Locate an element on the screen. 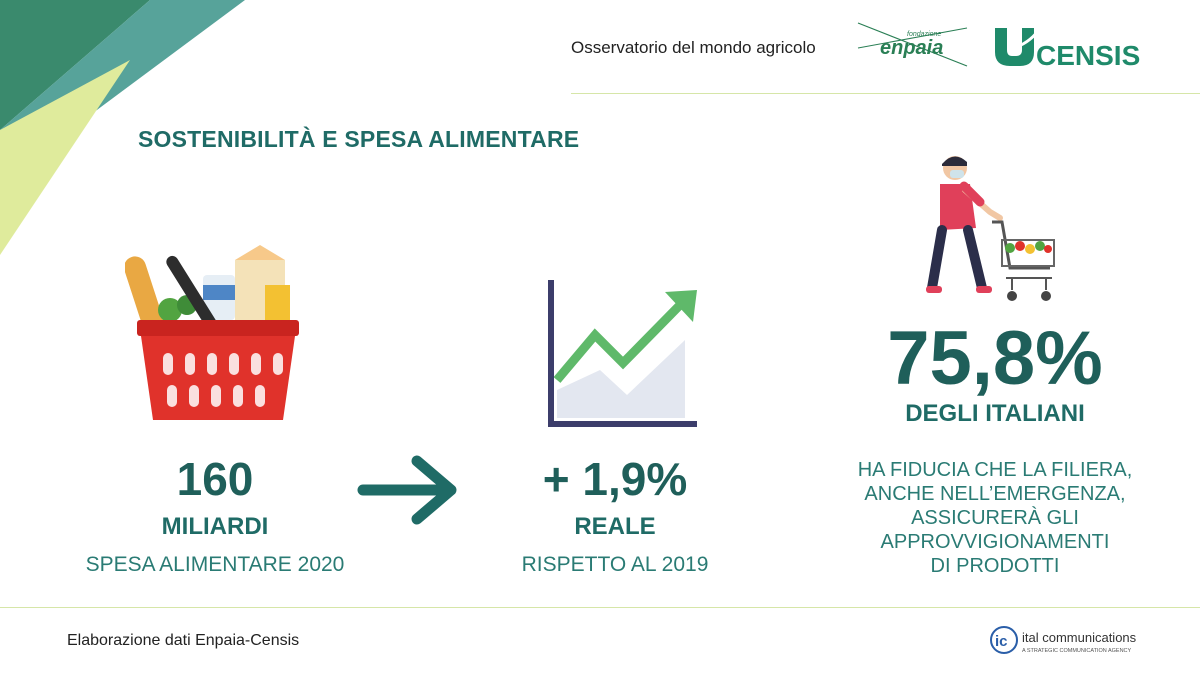  footer-divider is located at coordinates (600, 607).